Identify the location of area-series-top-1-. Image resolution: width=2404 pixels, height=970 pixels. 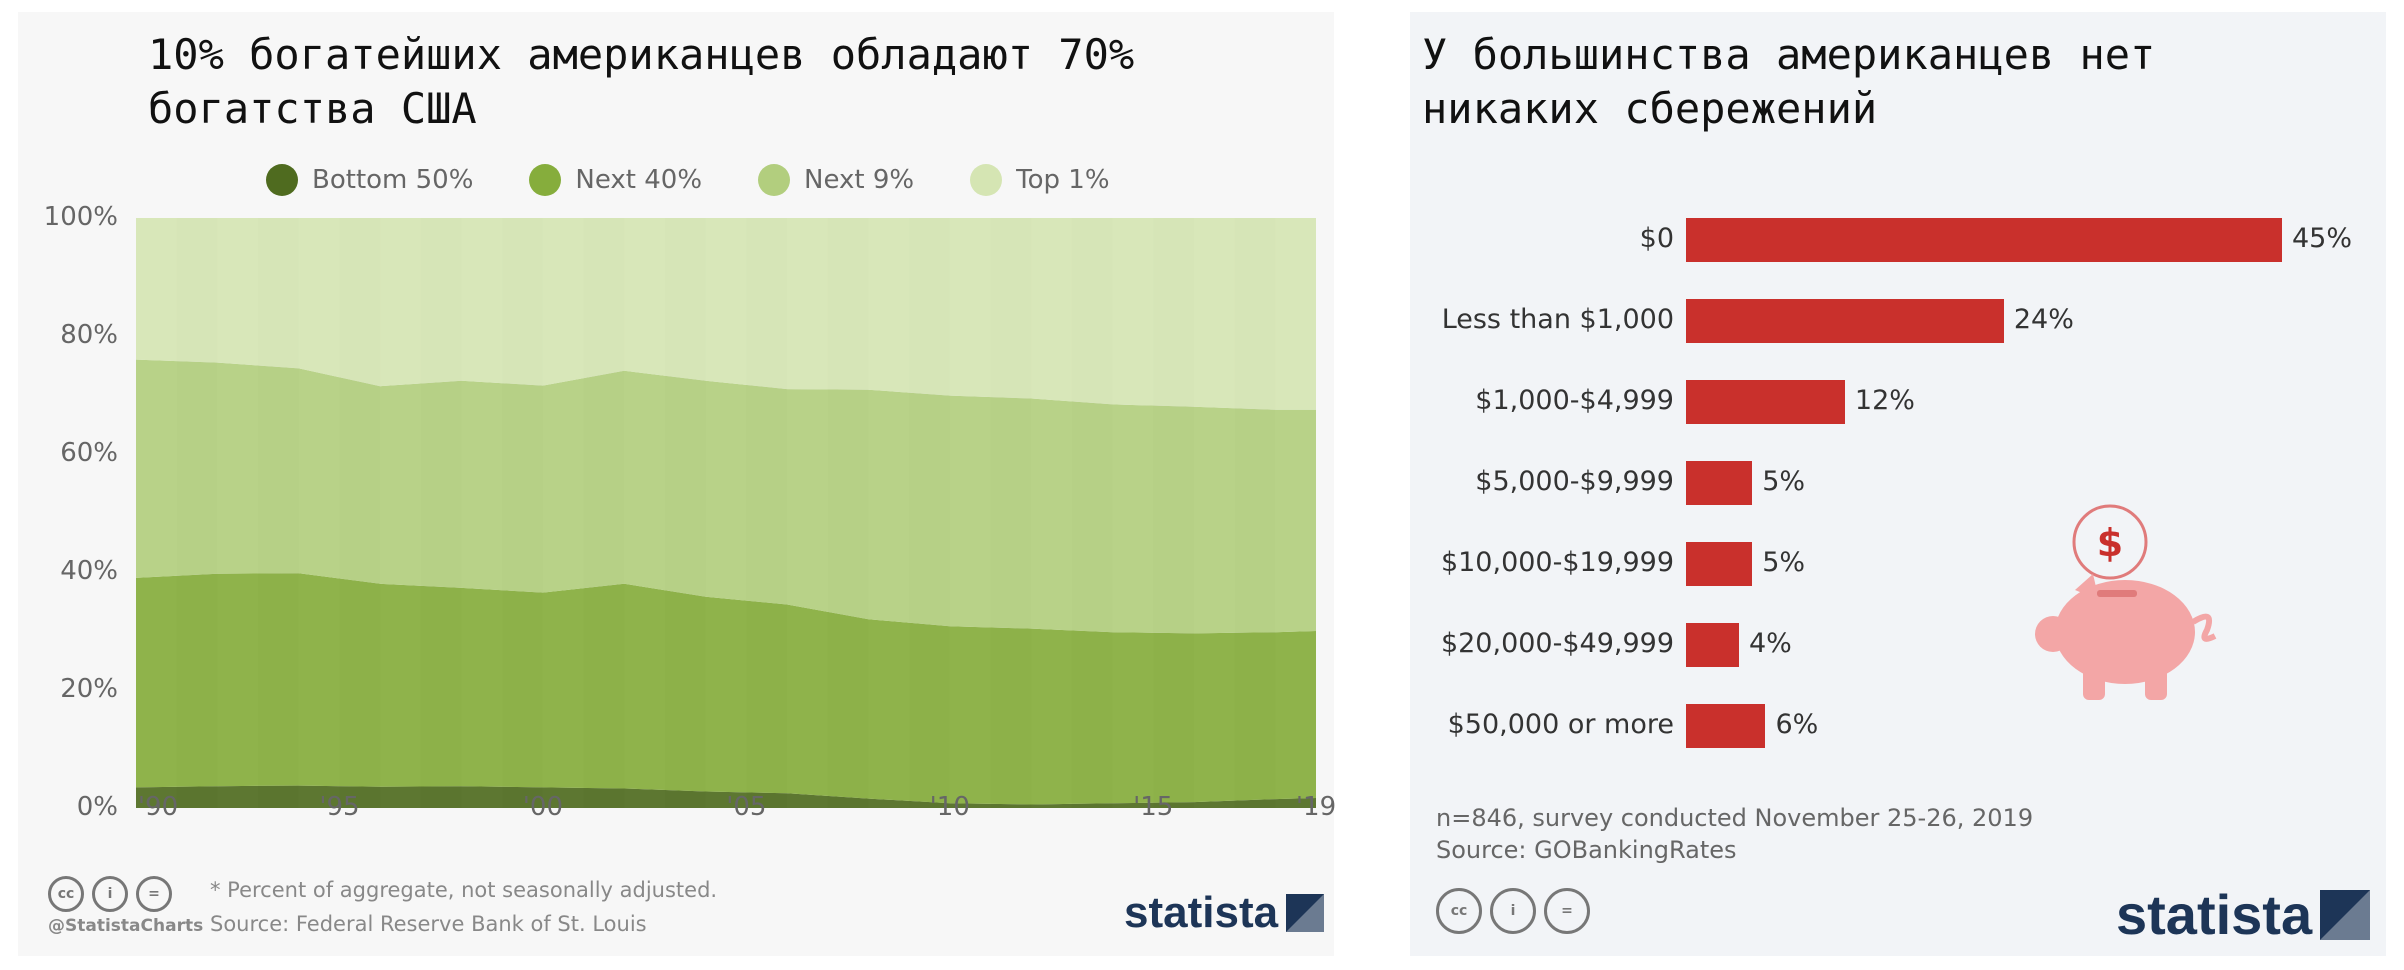
(726, 314).